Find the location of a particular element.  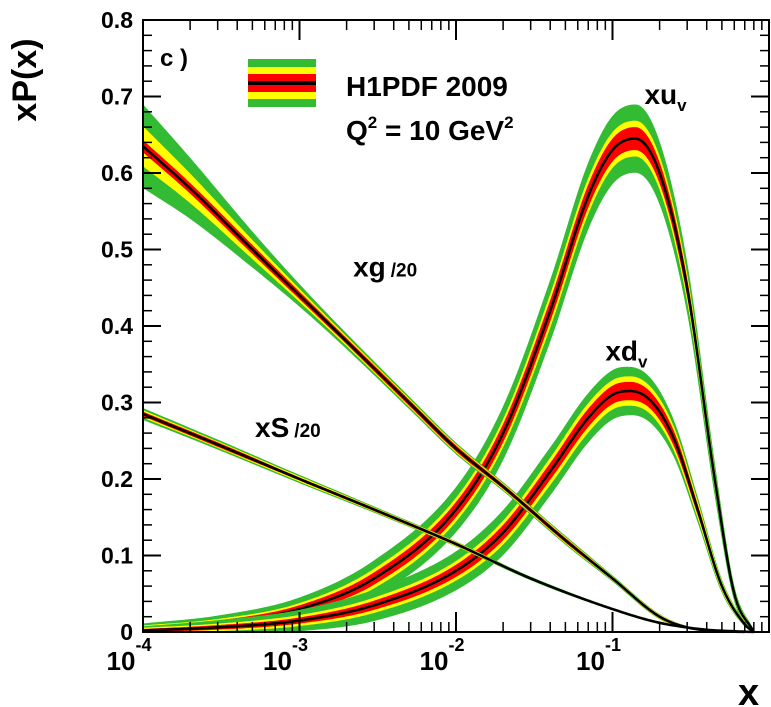

x-tick-label: 10⁻³ is located at coordinates (285, 655).